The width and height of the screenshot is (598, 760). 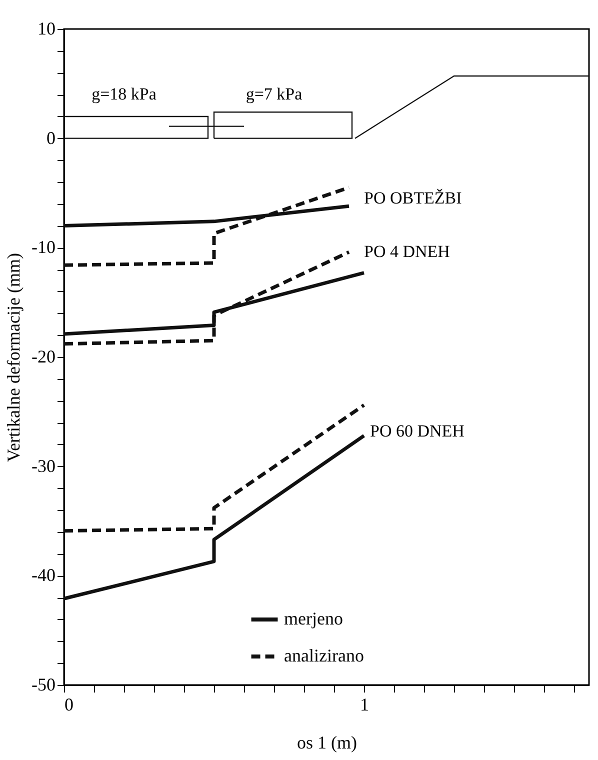 What do you see at coordinates (324, 656) in the screenshot?
I see `legend-label: analizirano` at bounding box center [324, 656].